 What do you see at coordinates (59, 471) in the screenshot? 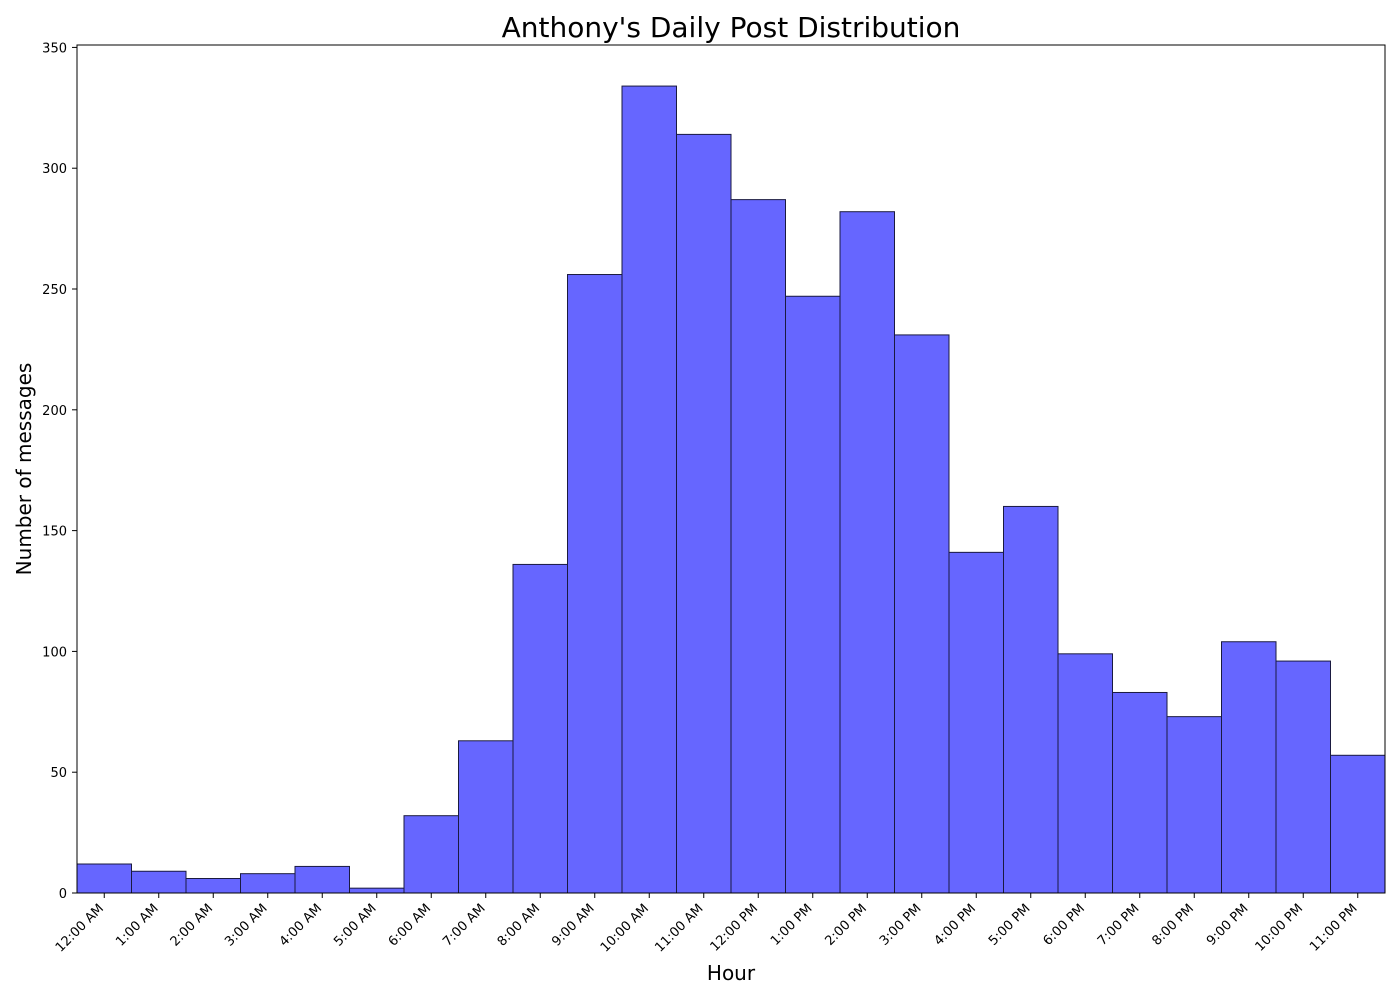
I see `y-axis-ticks: 0 50 100 150 200 250 300 350` at bounding box center [59, 471].